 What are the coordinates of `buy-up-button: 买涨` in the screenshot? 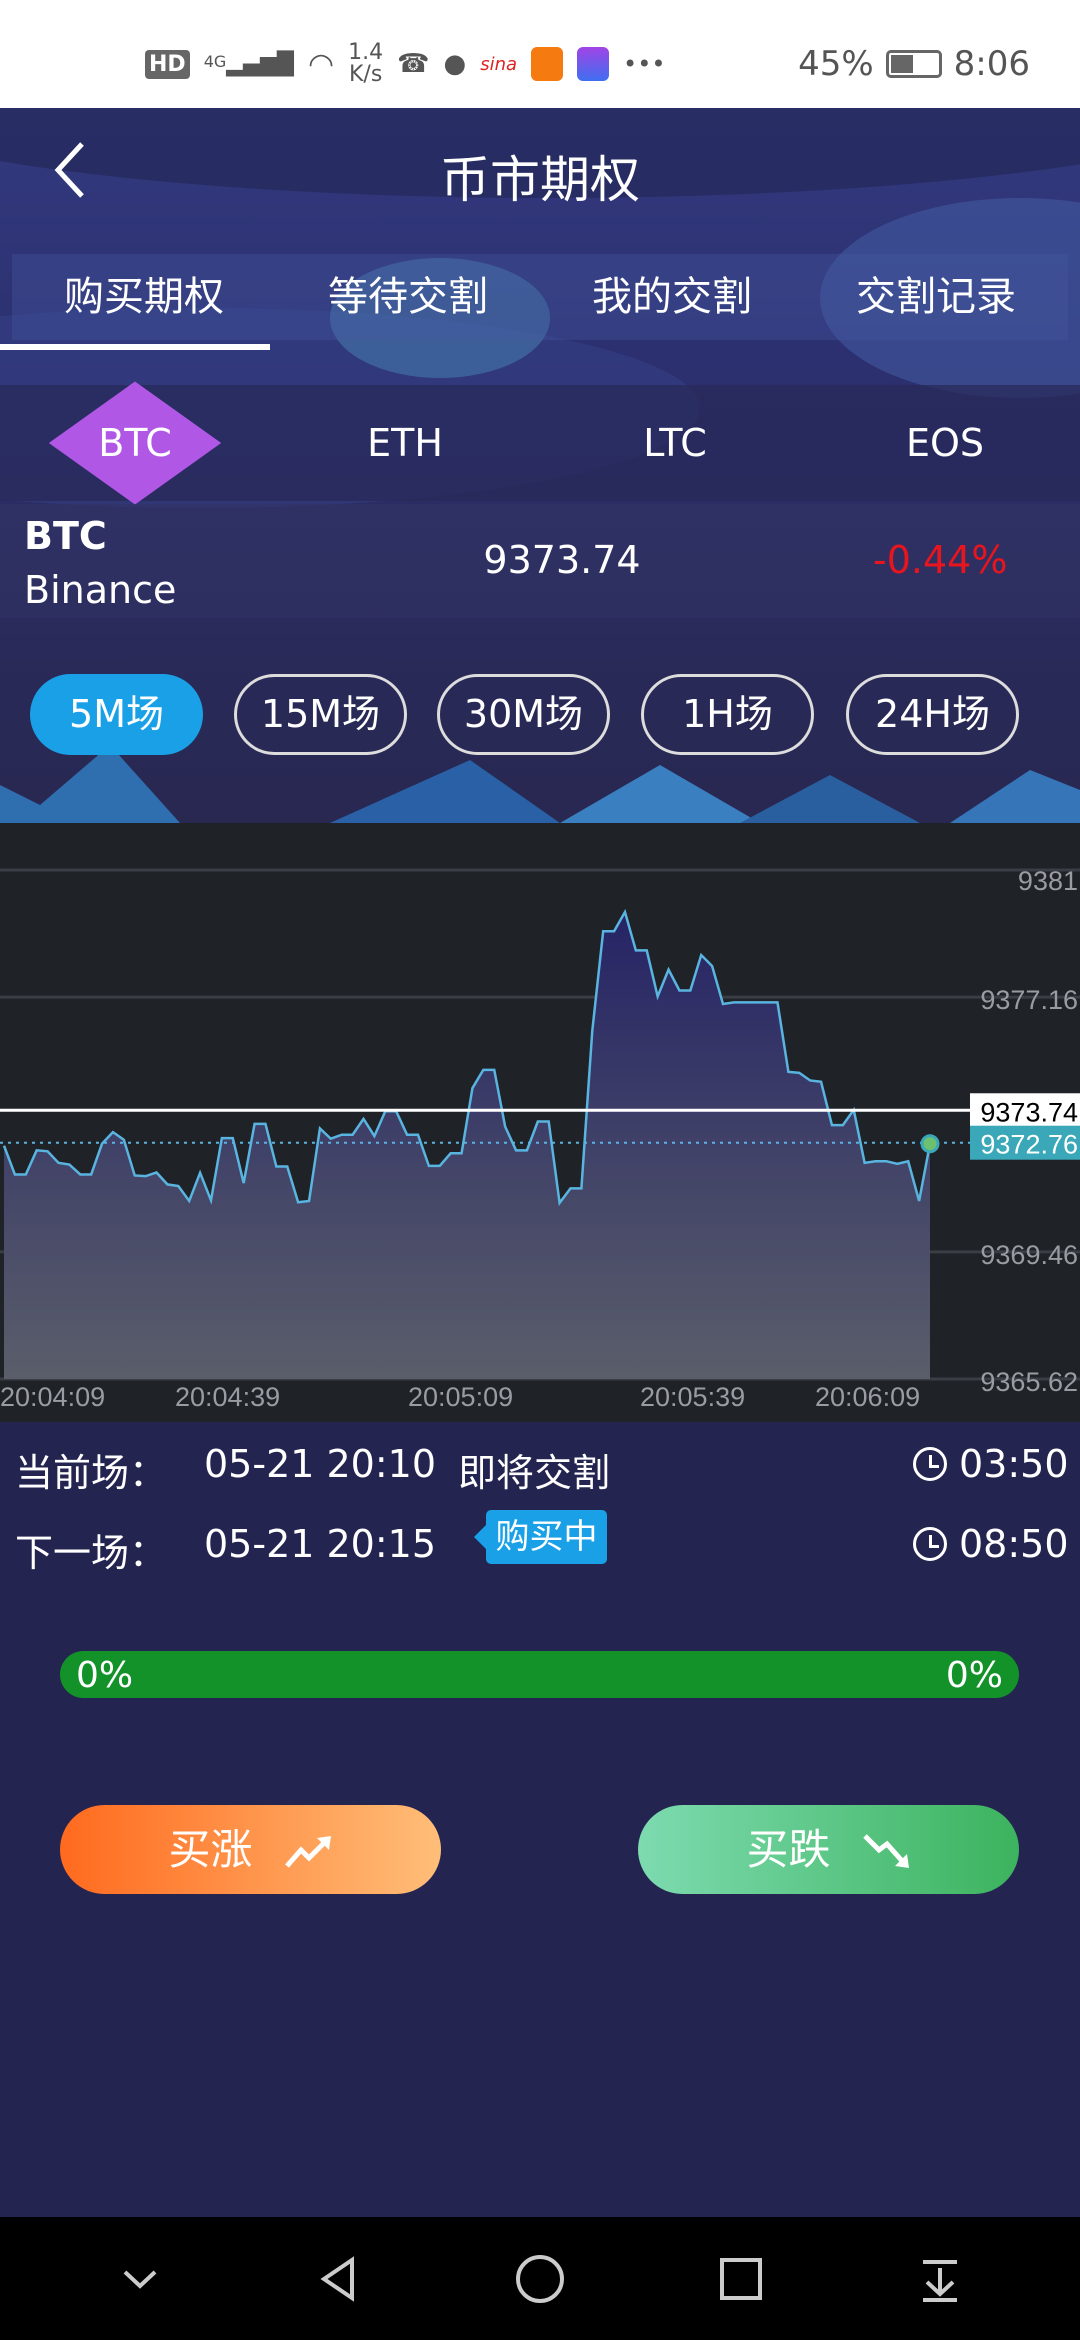 It's located at (250, 1849).